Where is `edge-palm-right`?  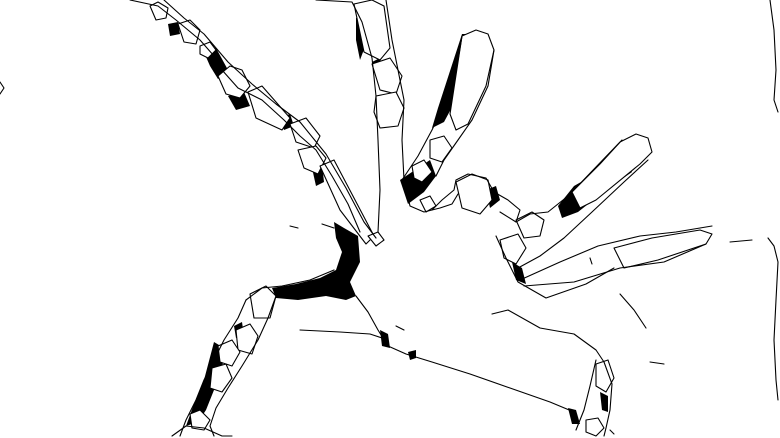
edge-palm-right is located at coordinates (555, 267).